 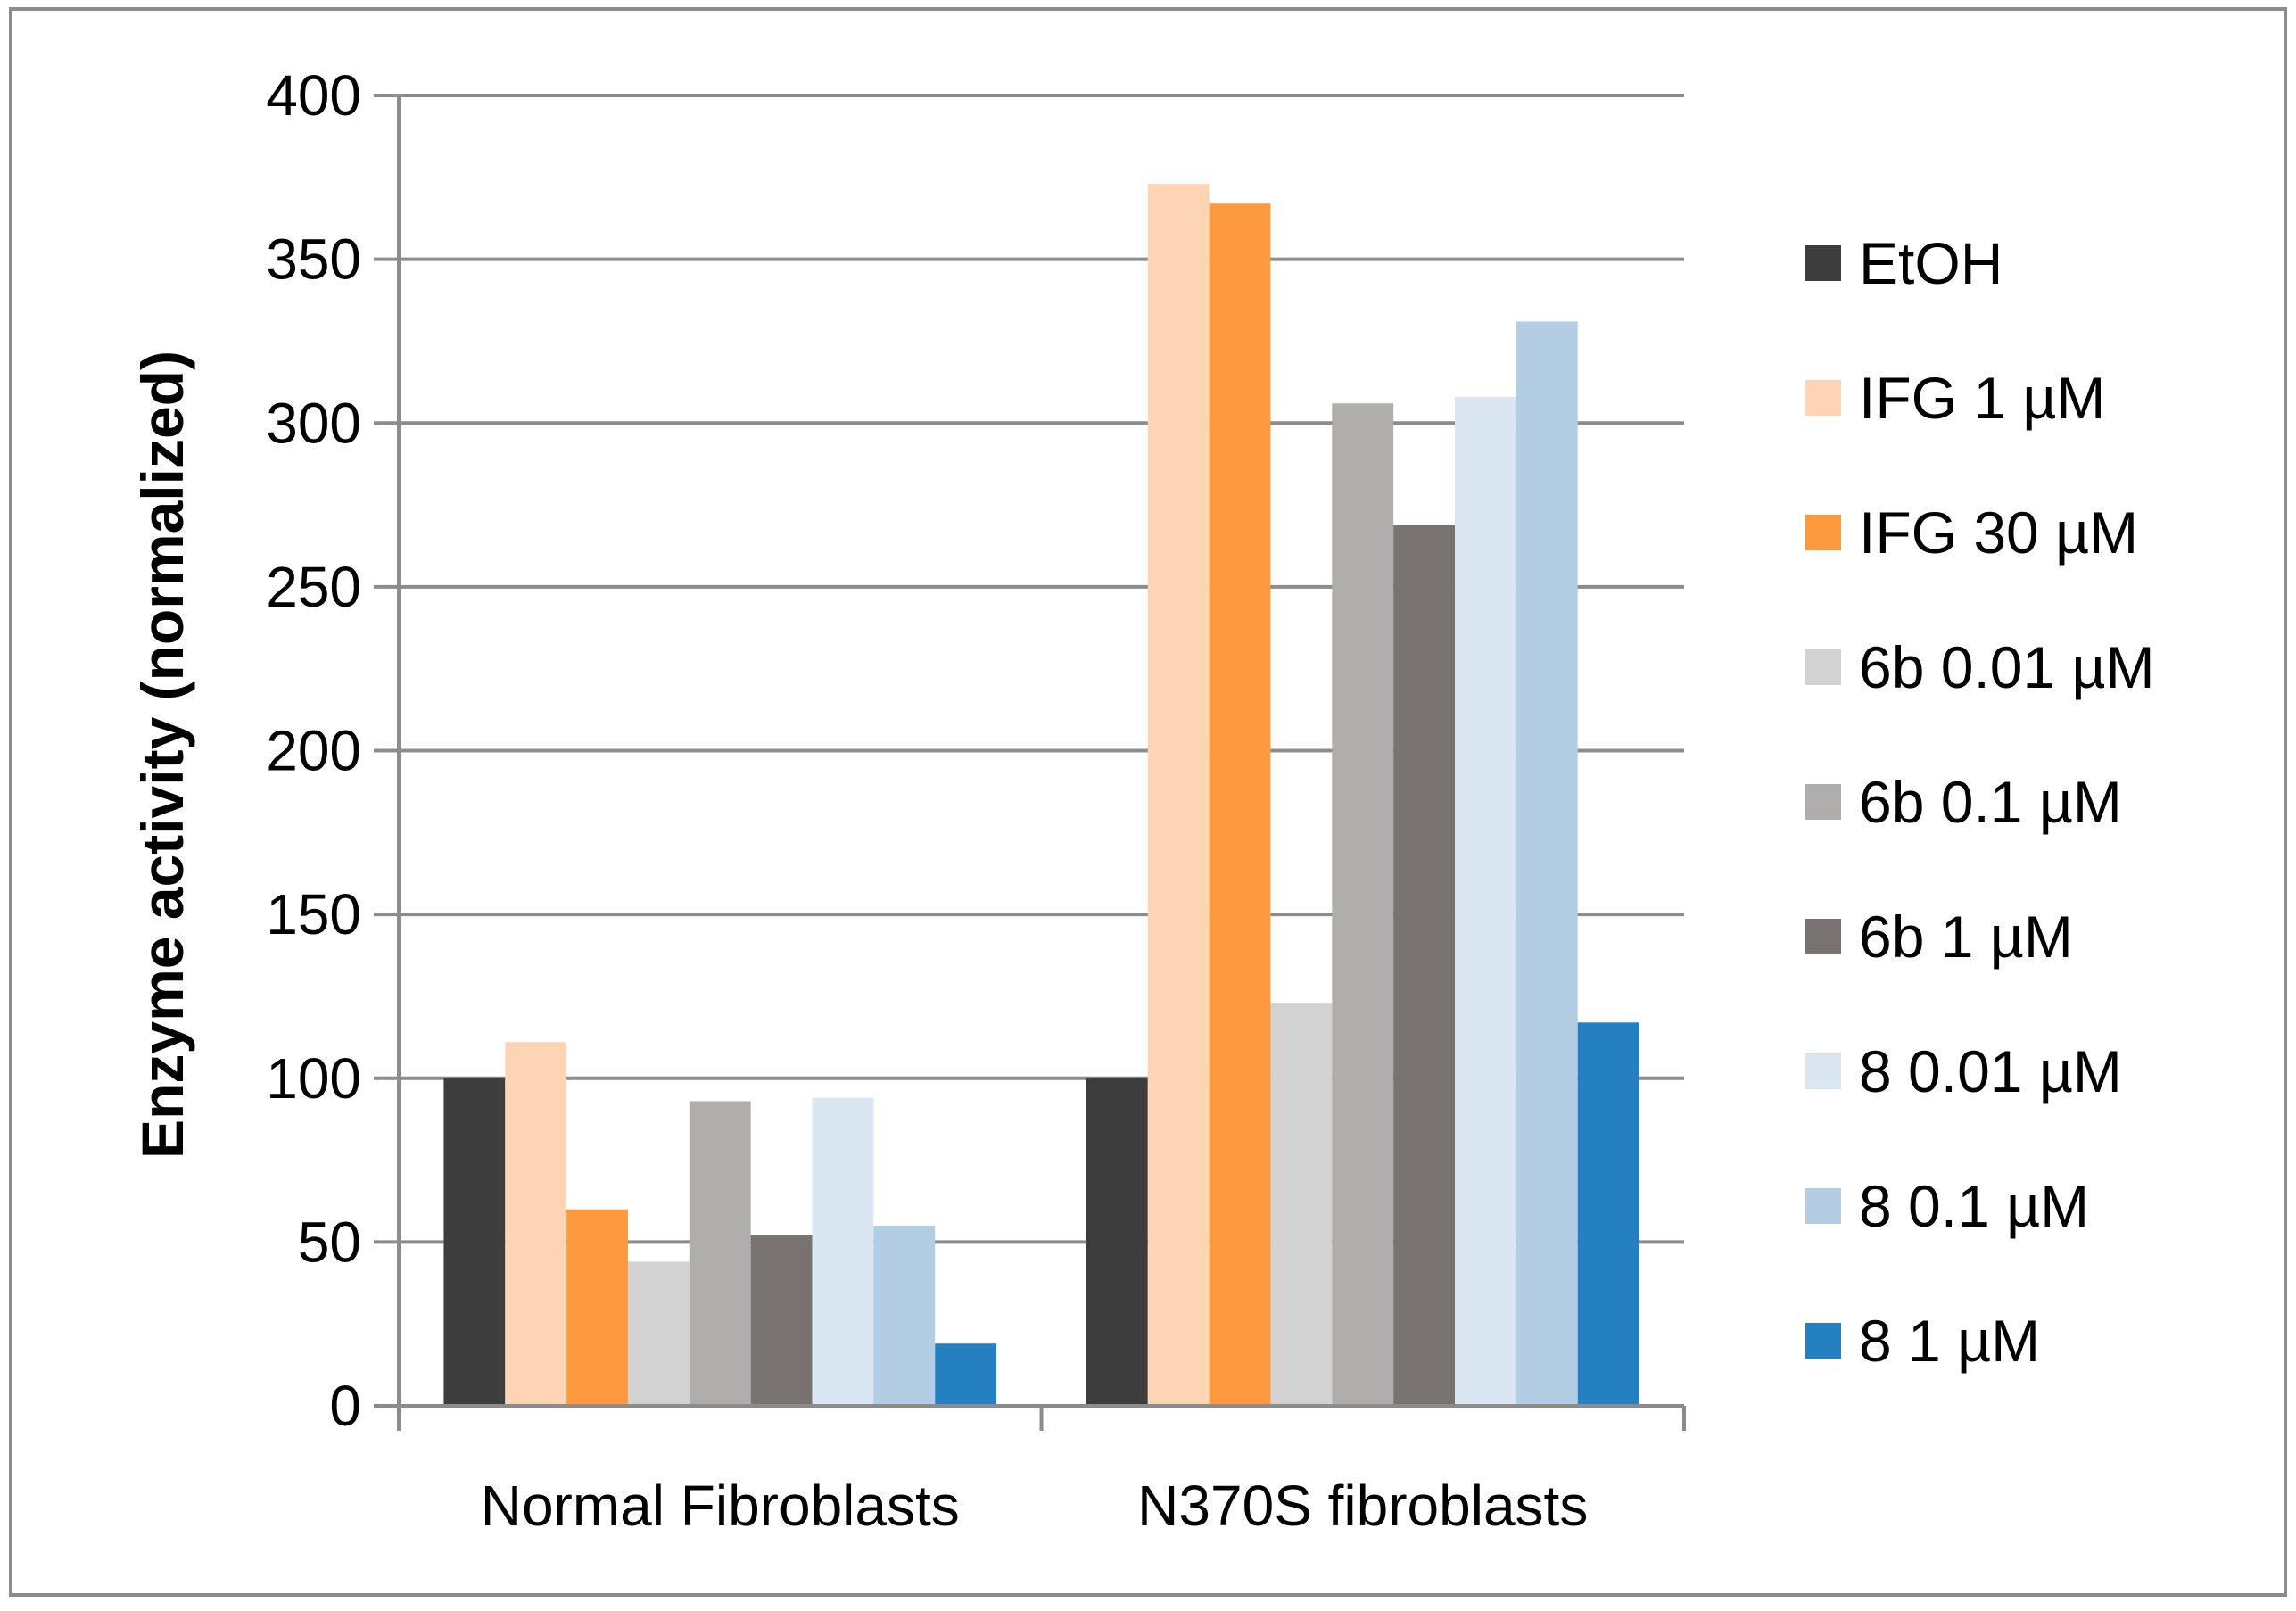 I want to click on legend-label: 8 0.1 µM, so click(x=1974, y=1206).